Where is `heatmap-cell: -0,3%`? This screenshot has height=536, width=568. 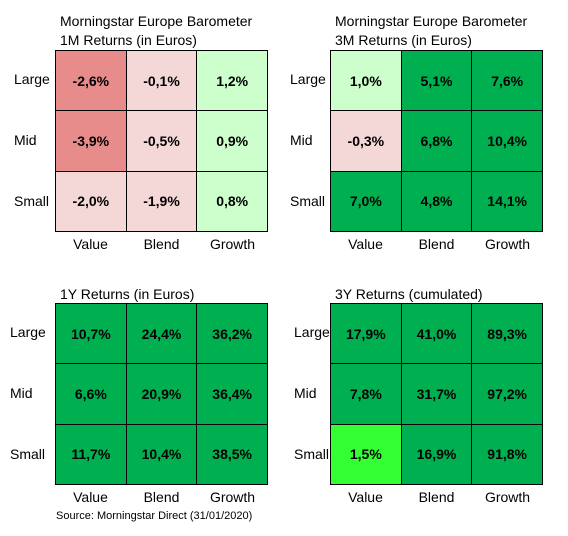
heatmap-cell: -0,3% is located at coordinates (366, 141).